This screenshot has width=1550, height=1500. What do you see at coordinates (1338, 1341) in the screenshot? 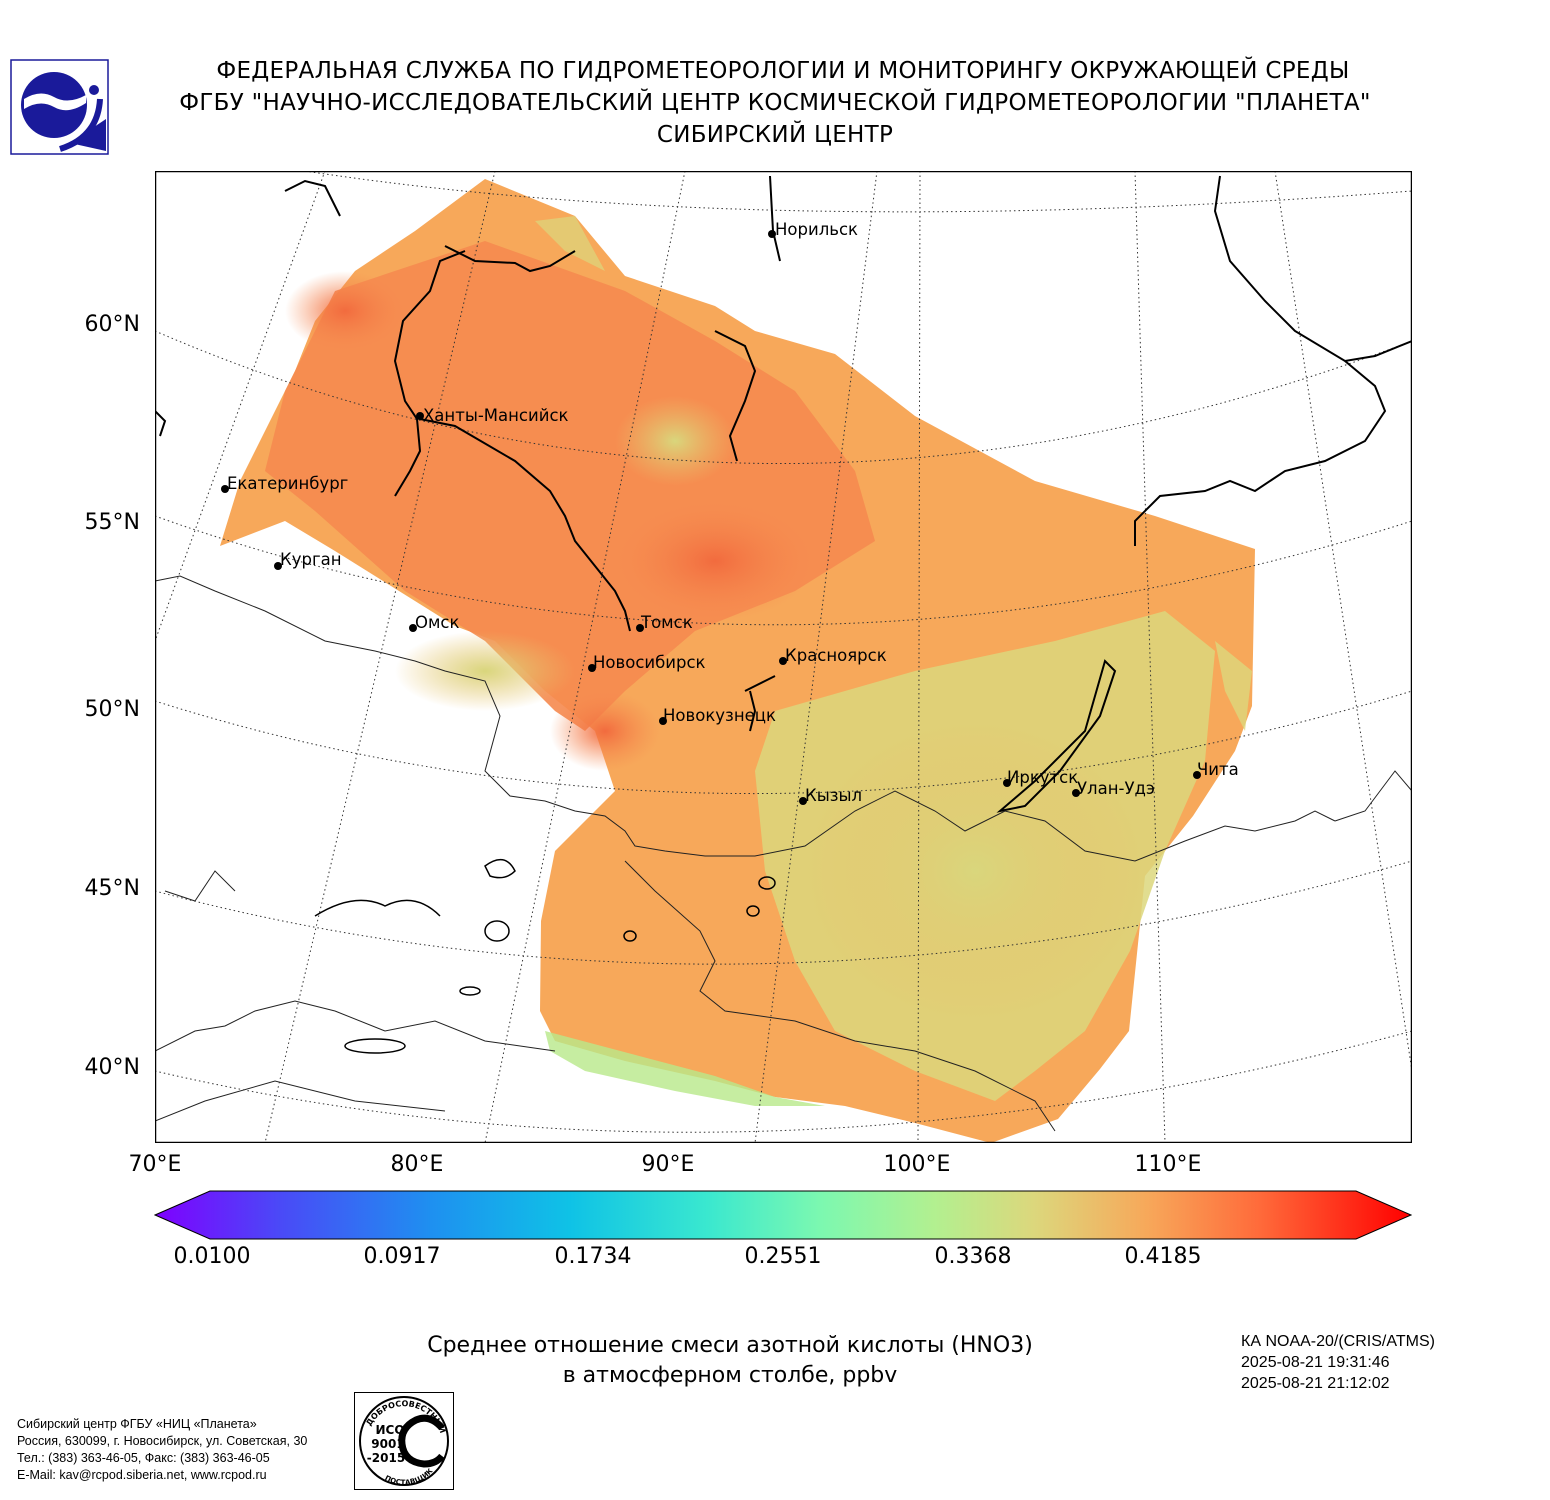
I see `satellite-name: КА NOAA-20/(CRIS/ATMS)` at bounding box center [1338, 1341].